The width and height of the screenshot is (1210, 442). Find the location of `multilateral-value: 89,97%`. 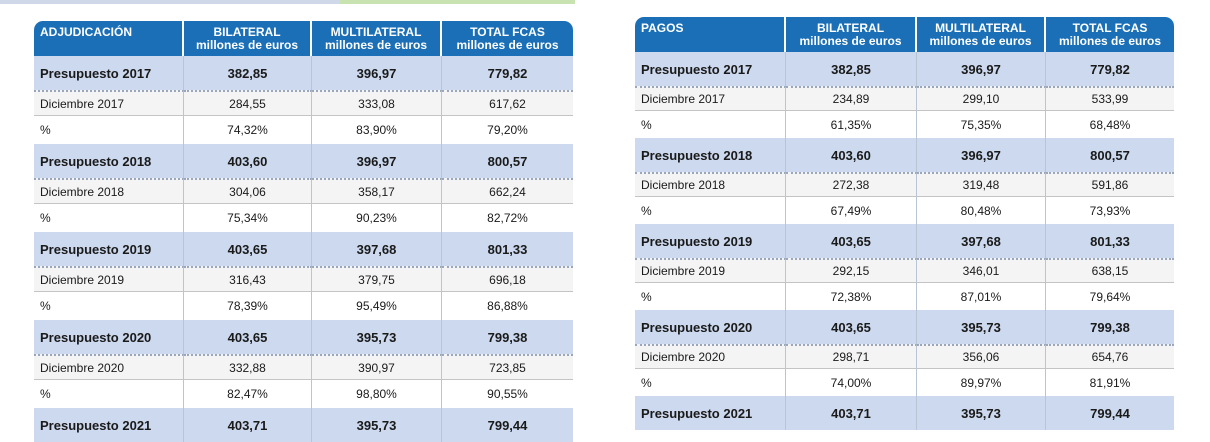

multilateral-value: 89,97% is located at coordinates (981, 382).